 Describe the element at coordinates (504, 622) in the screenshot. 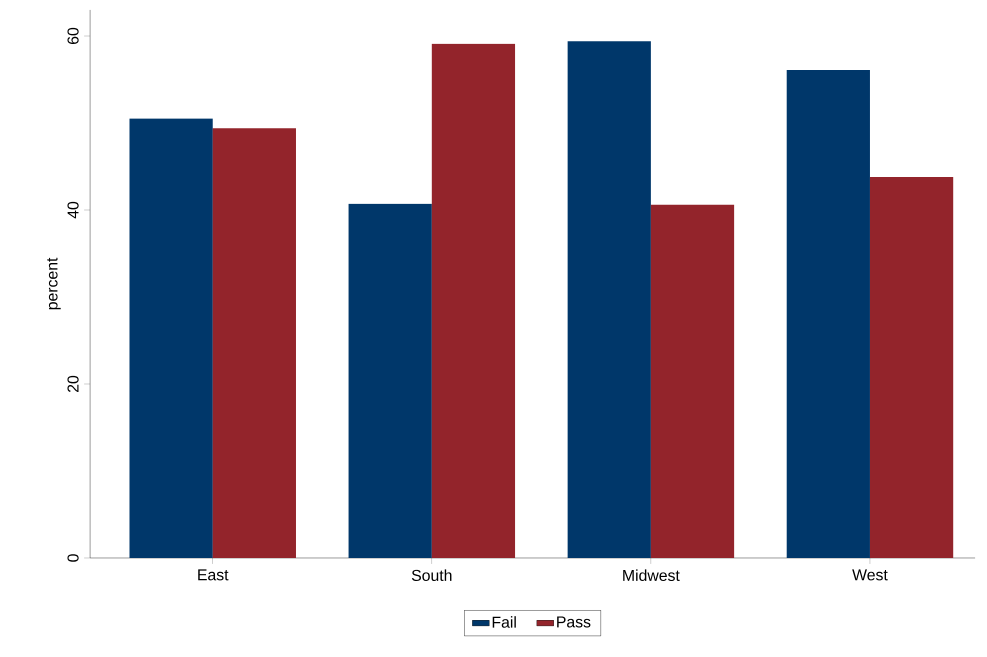

I see `legend-label: Fail` at that location.